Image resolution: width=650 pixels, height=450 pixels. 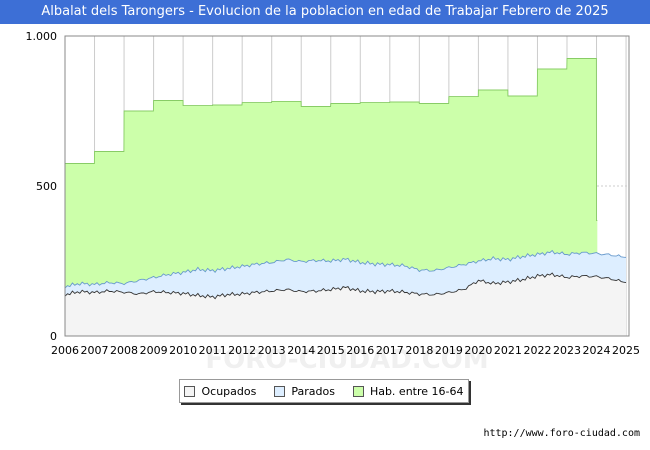 I want to click on legend-label-parados: Parados, so click(x=313, y=391).